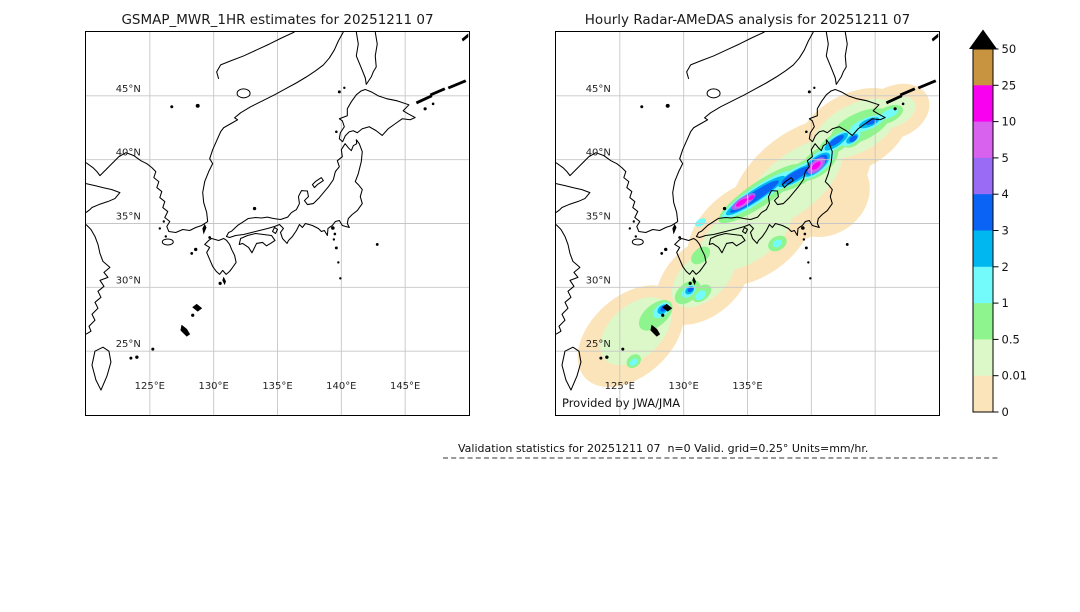 This screenshot has width=1080, height=612. I want to click on colorbar-tick-label: 0.5, so click(1011, 339).